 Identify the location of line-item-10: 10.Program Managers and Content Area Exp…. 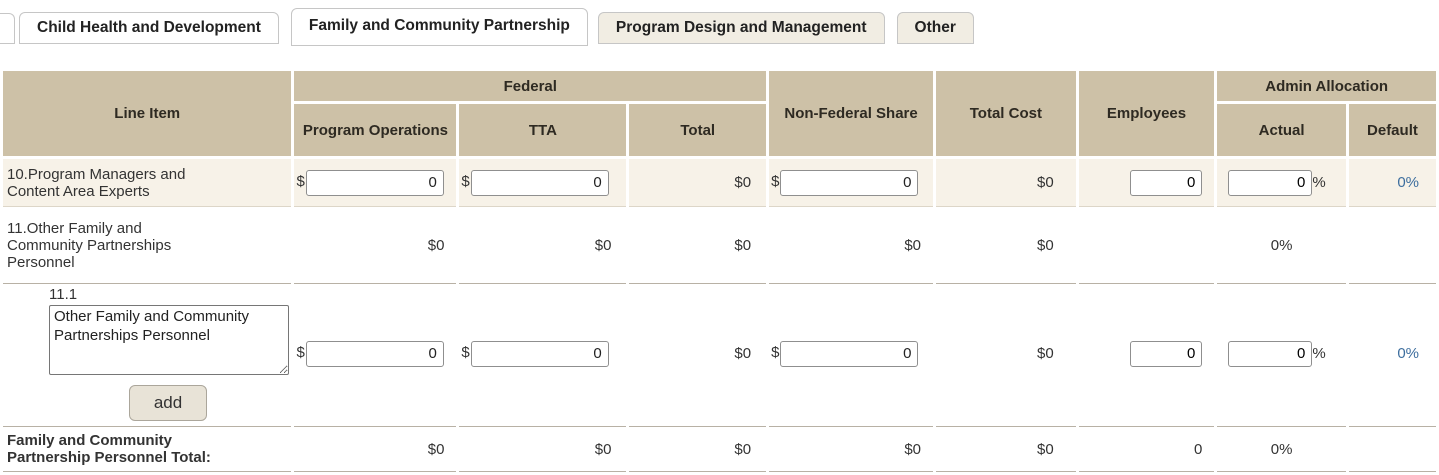
(147, 183).